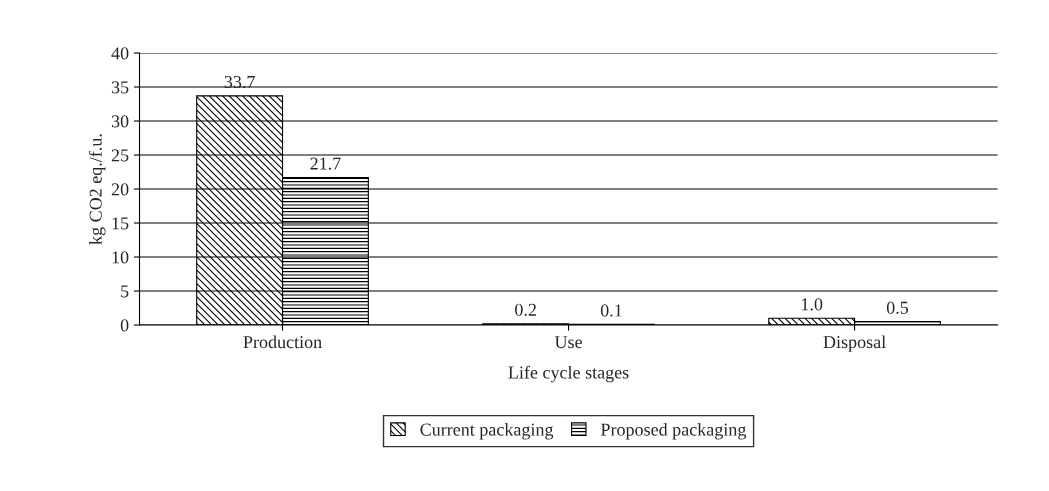  I want to click on y-tick-label: 15, so click(120, 223).